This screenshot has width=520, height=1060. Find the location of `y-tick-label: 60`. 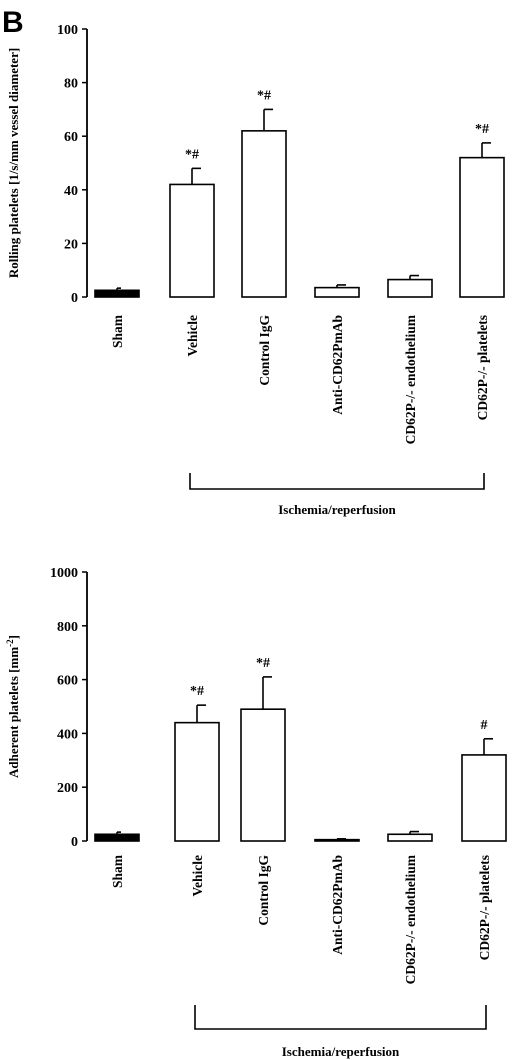

y-tick-label: 60 is located at coordinates (71, 137).